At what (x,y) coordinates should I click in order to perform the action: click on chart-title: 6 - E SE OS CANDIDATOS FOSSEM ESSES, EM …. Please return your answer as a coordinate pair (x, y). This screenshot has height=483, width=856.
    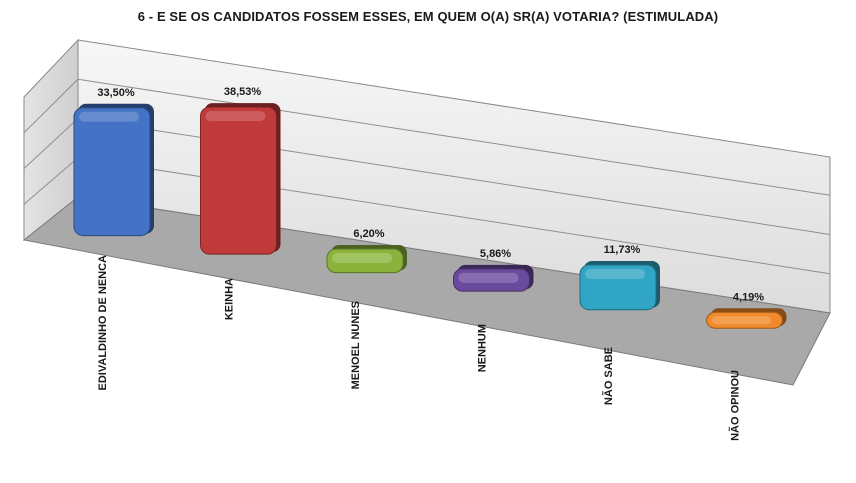
    Looking at the image, I should click on (428, 16).